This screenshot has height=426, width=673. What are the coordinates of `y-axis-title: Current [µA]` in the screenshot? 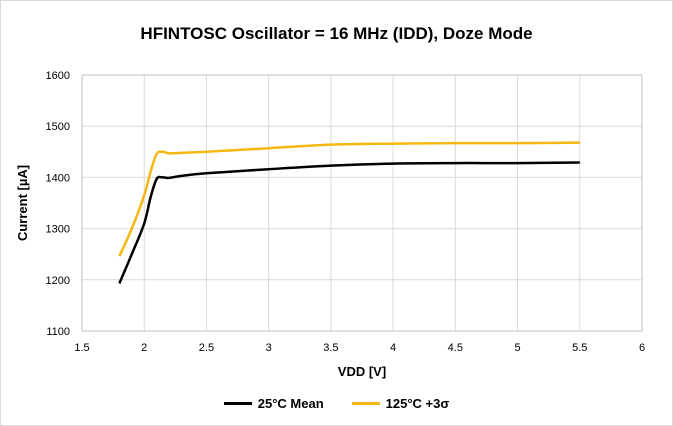 It's located at (22, 203).